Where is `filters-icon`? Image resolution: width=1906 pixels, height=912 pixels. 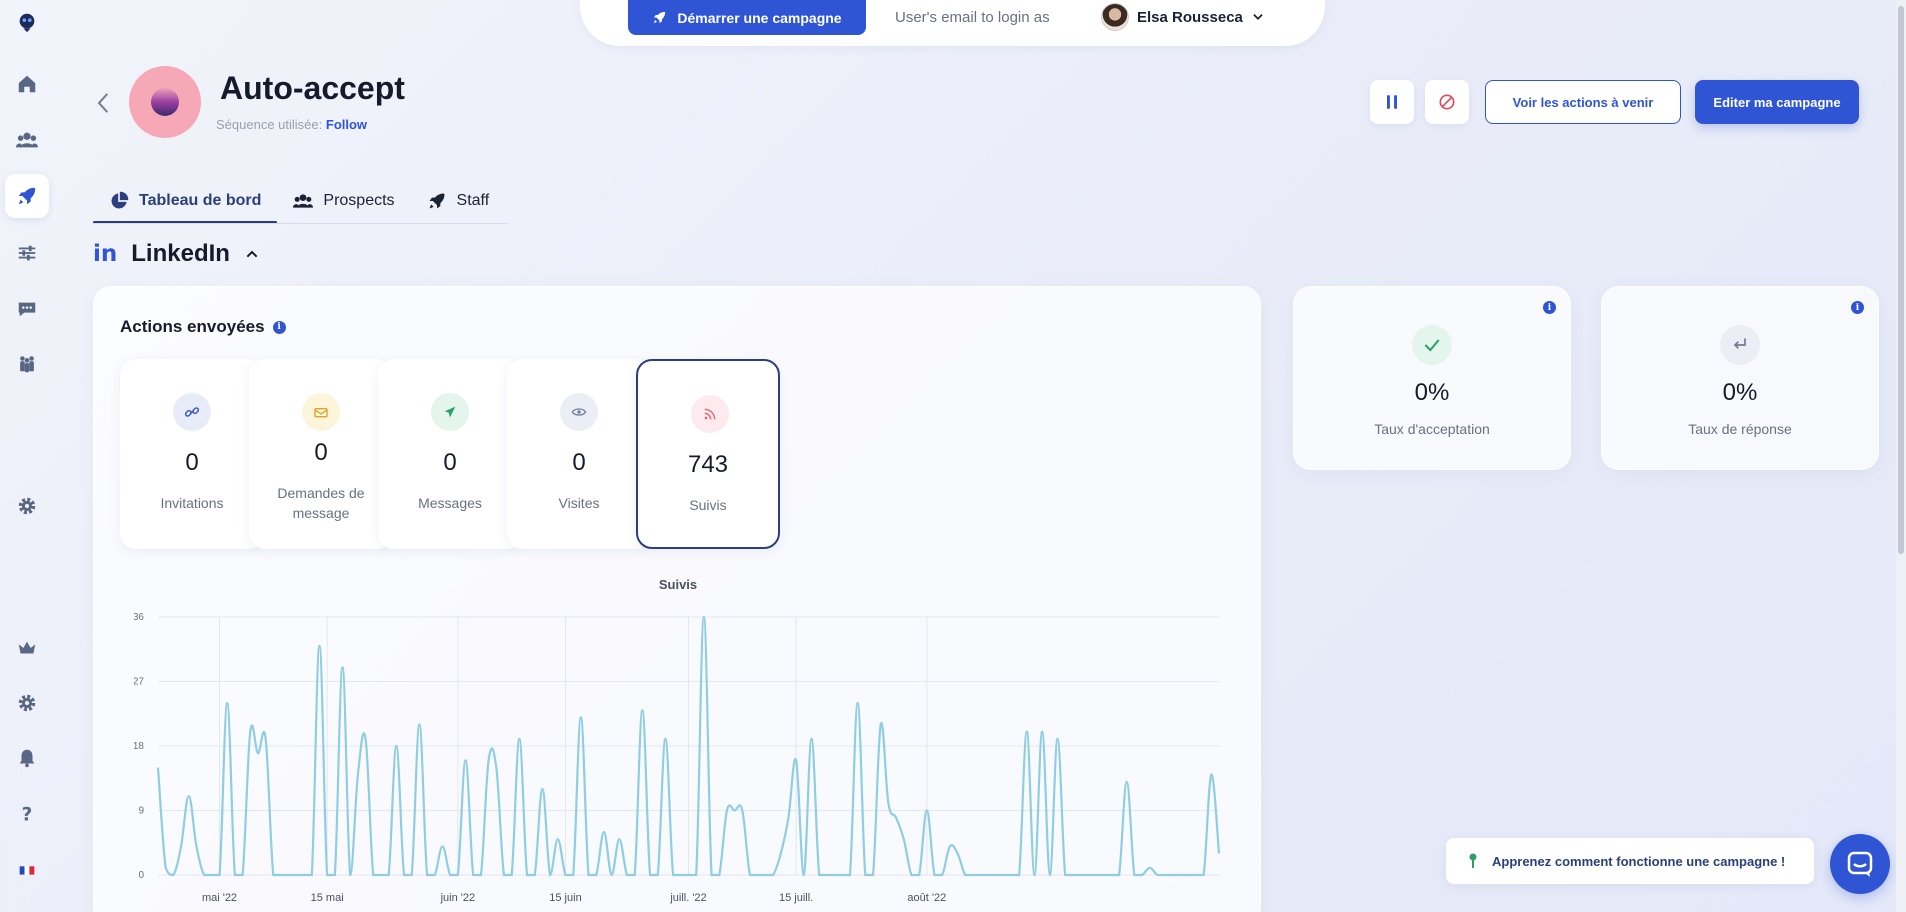 filters-icon is located at coordinates (27, 253).